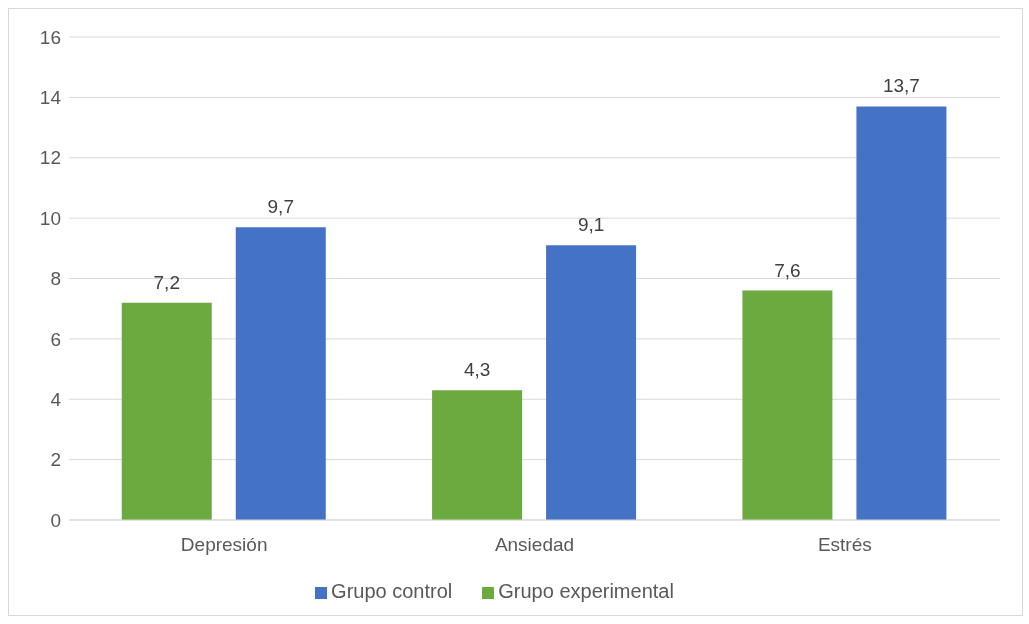 The width and height of the screenshot is (1029, 624). What do you see at coordinates (591, 225) in the screenshot?
I see `data-label: 9,1` at bounding box center [591, 225].